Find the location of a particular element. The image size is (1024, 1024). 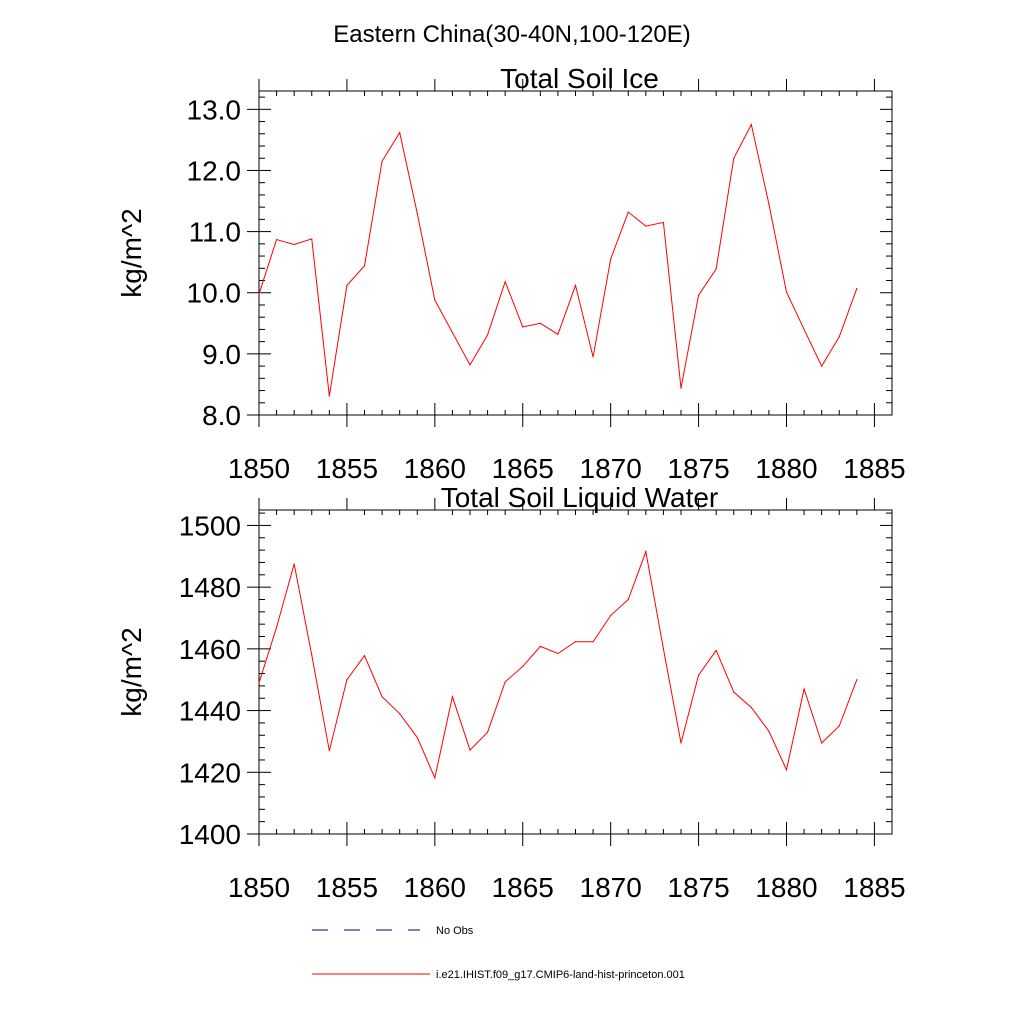

y-tick-label: 10.0 is located at coordinates (214, 293).